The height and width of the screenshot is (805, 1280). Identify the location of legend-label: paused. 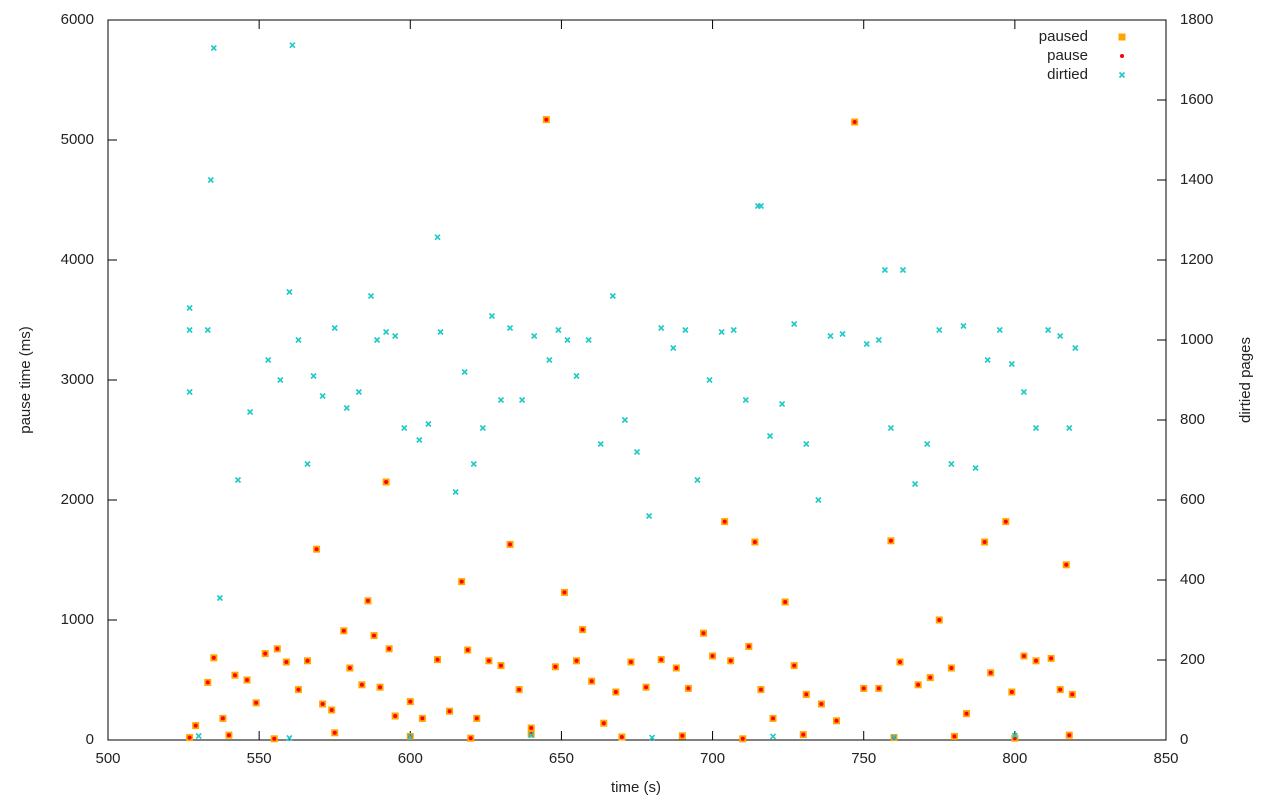
(1063, 36).